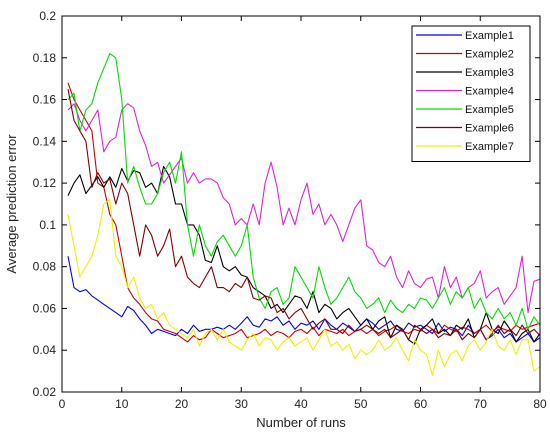 The height and width of the screenshot is (435, 550). What do you see at coordinates (361, 404) in the screenshot?
I see `x-tick-label: 50` at bounding box center [361, 404].